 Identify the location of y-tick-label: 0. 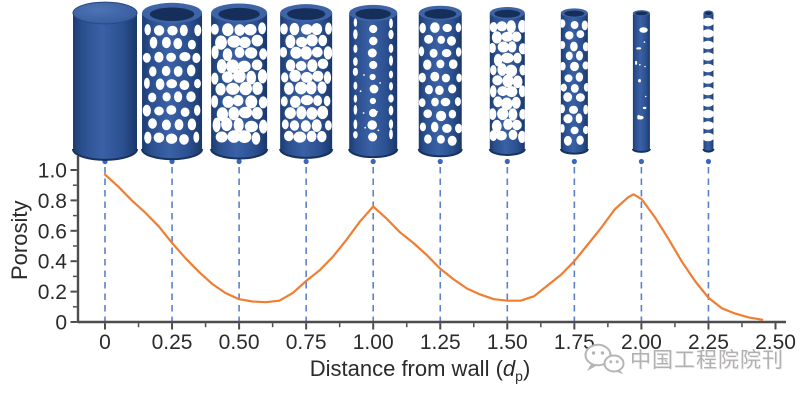
(61, 323).